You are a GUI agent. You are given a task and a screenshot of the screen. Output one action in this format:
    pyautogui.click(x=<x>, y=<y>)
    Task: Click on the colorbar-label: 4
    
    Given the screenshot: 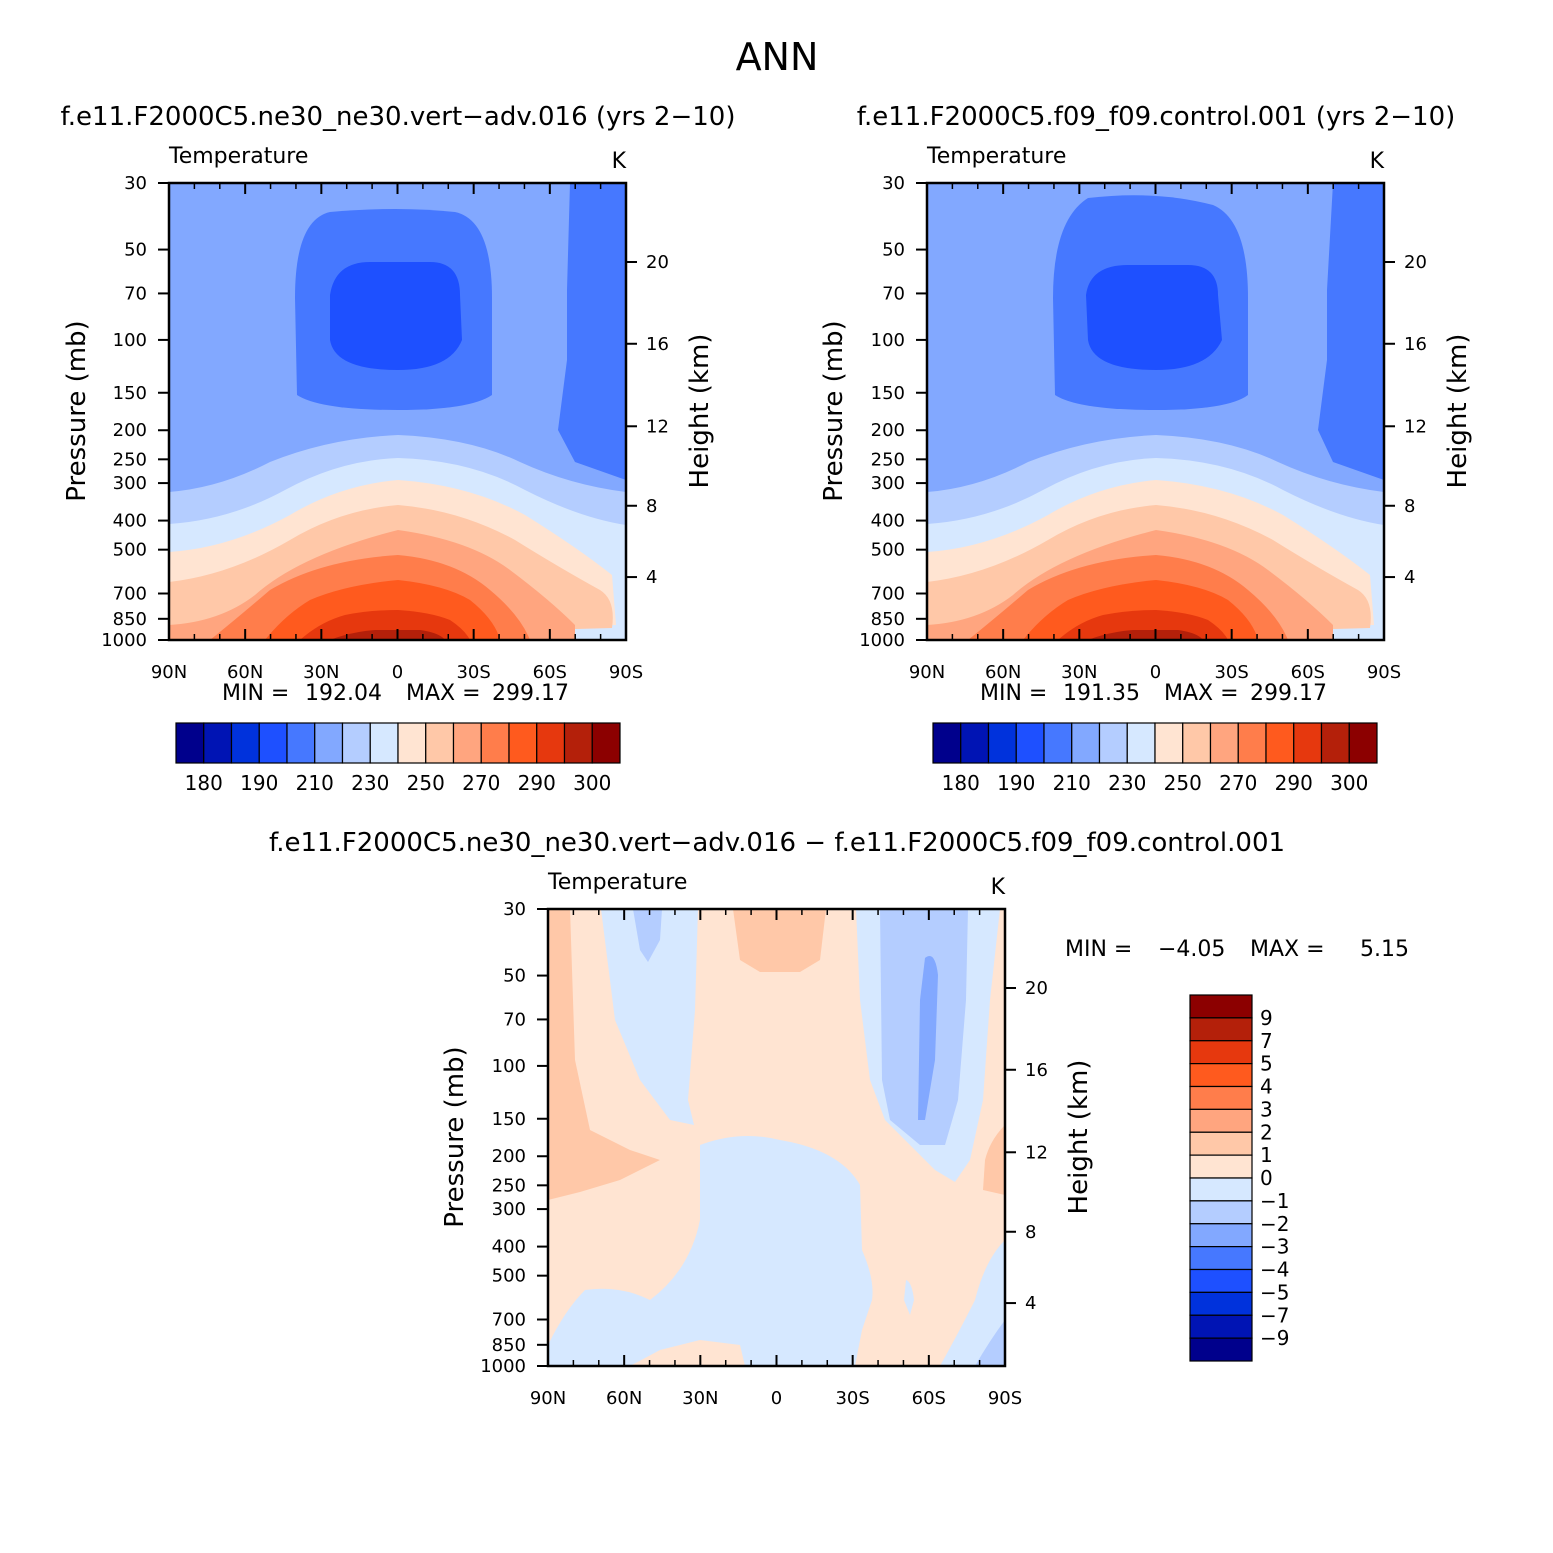 What is the action you would take?
    pyautogui.click(x=1266, y=1087)
    